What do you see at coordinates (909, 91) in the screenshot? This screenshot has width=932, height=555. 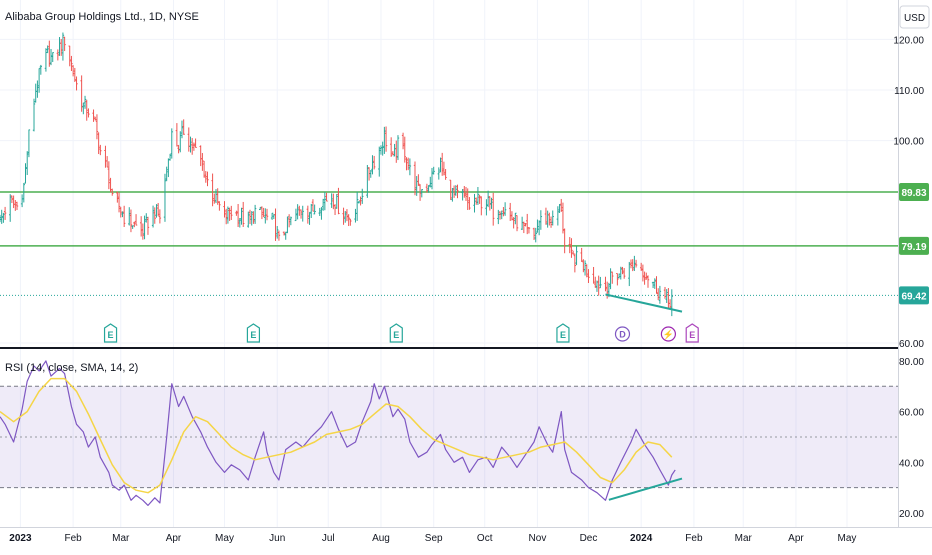 I see `price-tick-label: 110.00` at bounding box center [909, 91].